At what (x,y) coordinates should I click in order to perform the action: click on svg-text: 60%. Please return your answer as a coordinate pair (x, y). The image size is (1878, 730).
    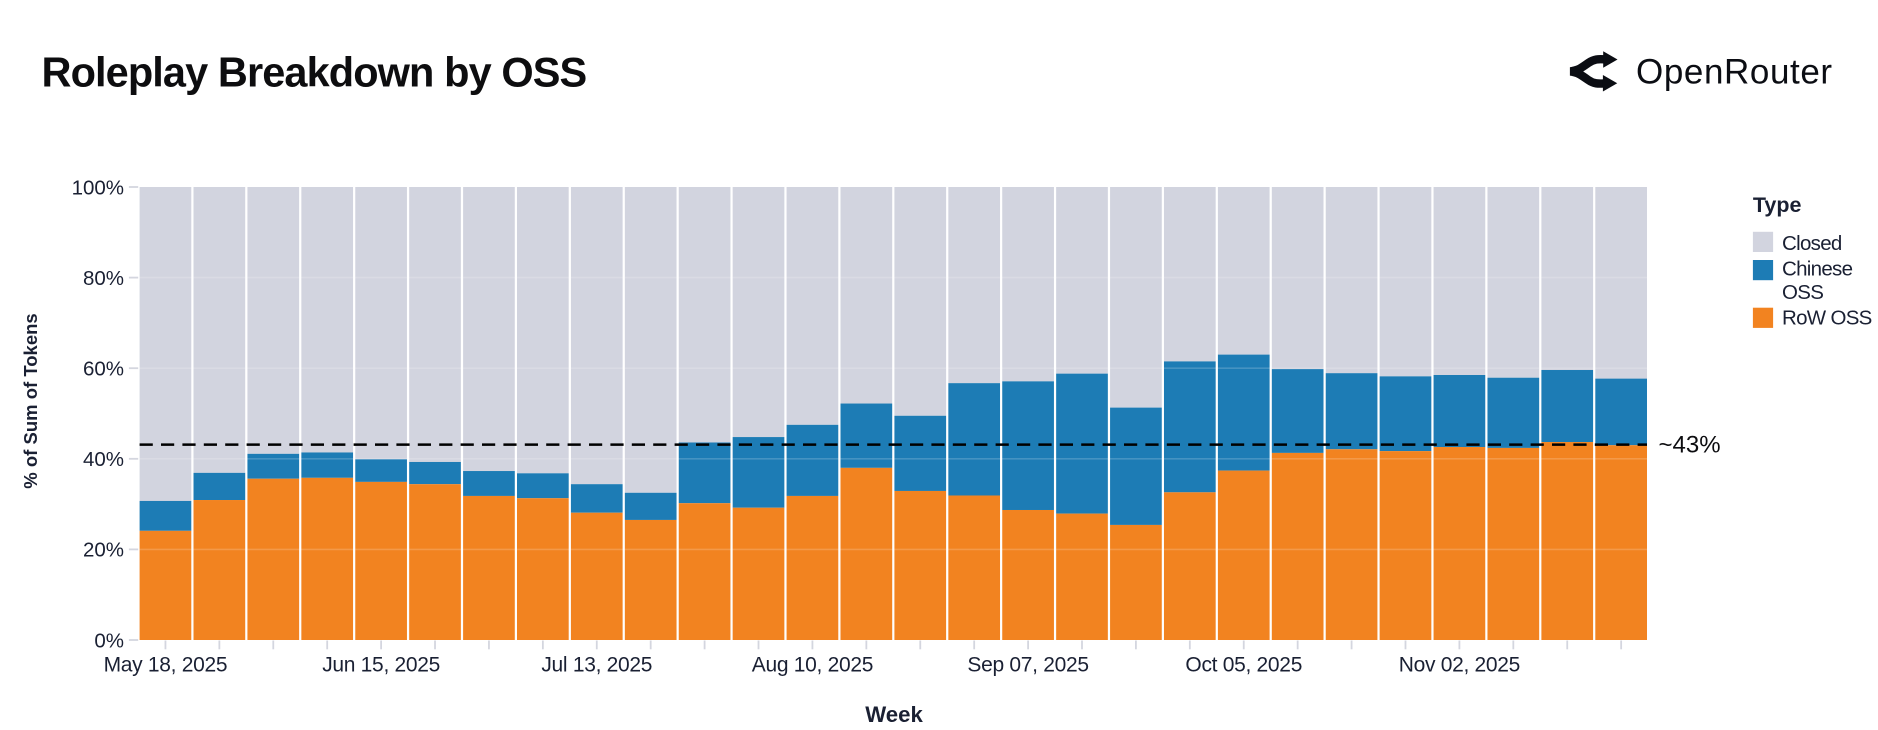
    Looking at the image, I should click on (103, 369).